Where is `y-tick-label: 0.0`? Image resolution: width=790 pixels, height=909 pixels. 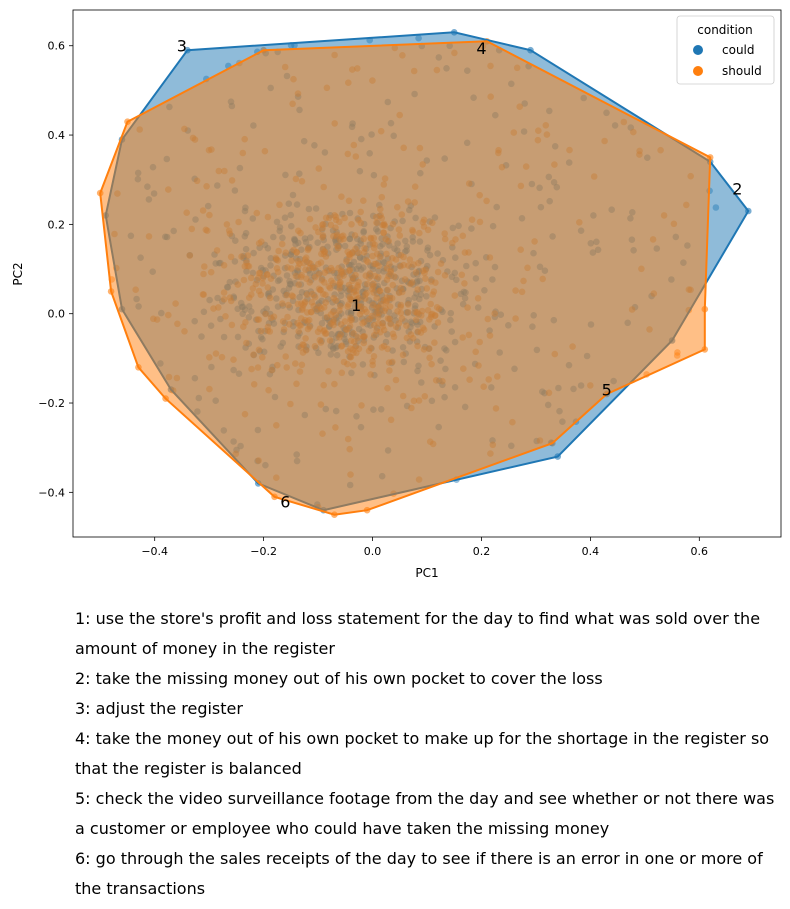 y-tick-label: 0.0 is located at coordinates (57, 314).